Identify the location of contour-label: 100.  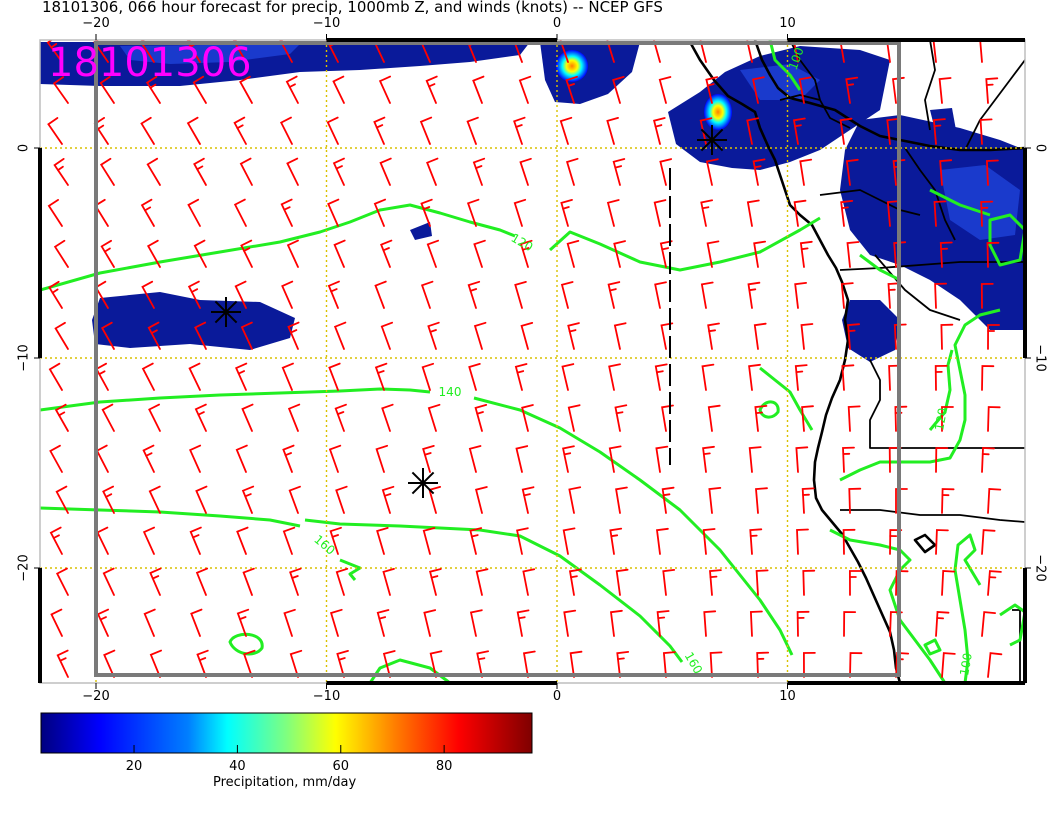
(966, 664).